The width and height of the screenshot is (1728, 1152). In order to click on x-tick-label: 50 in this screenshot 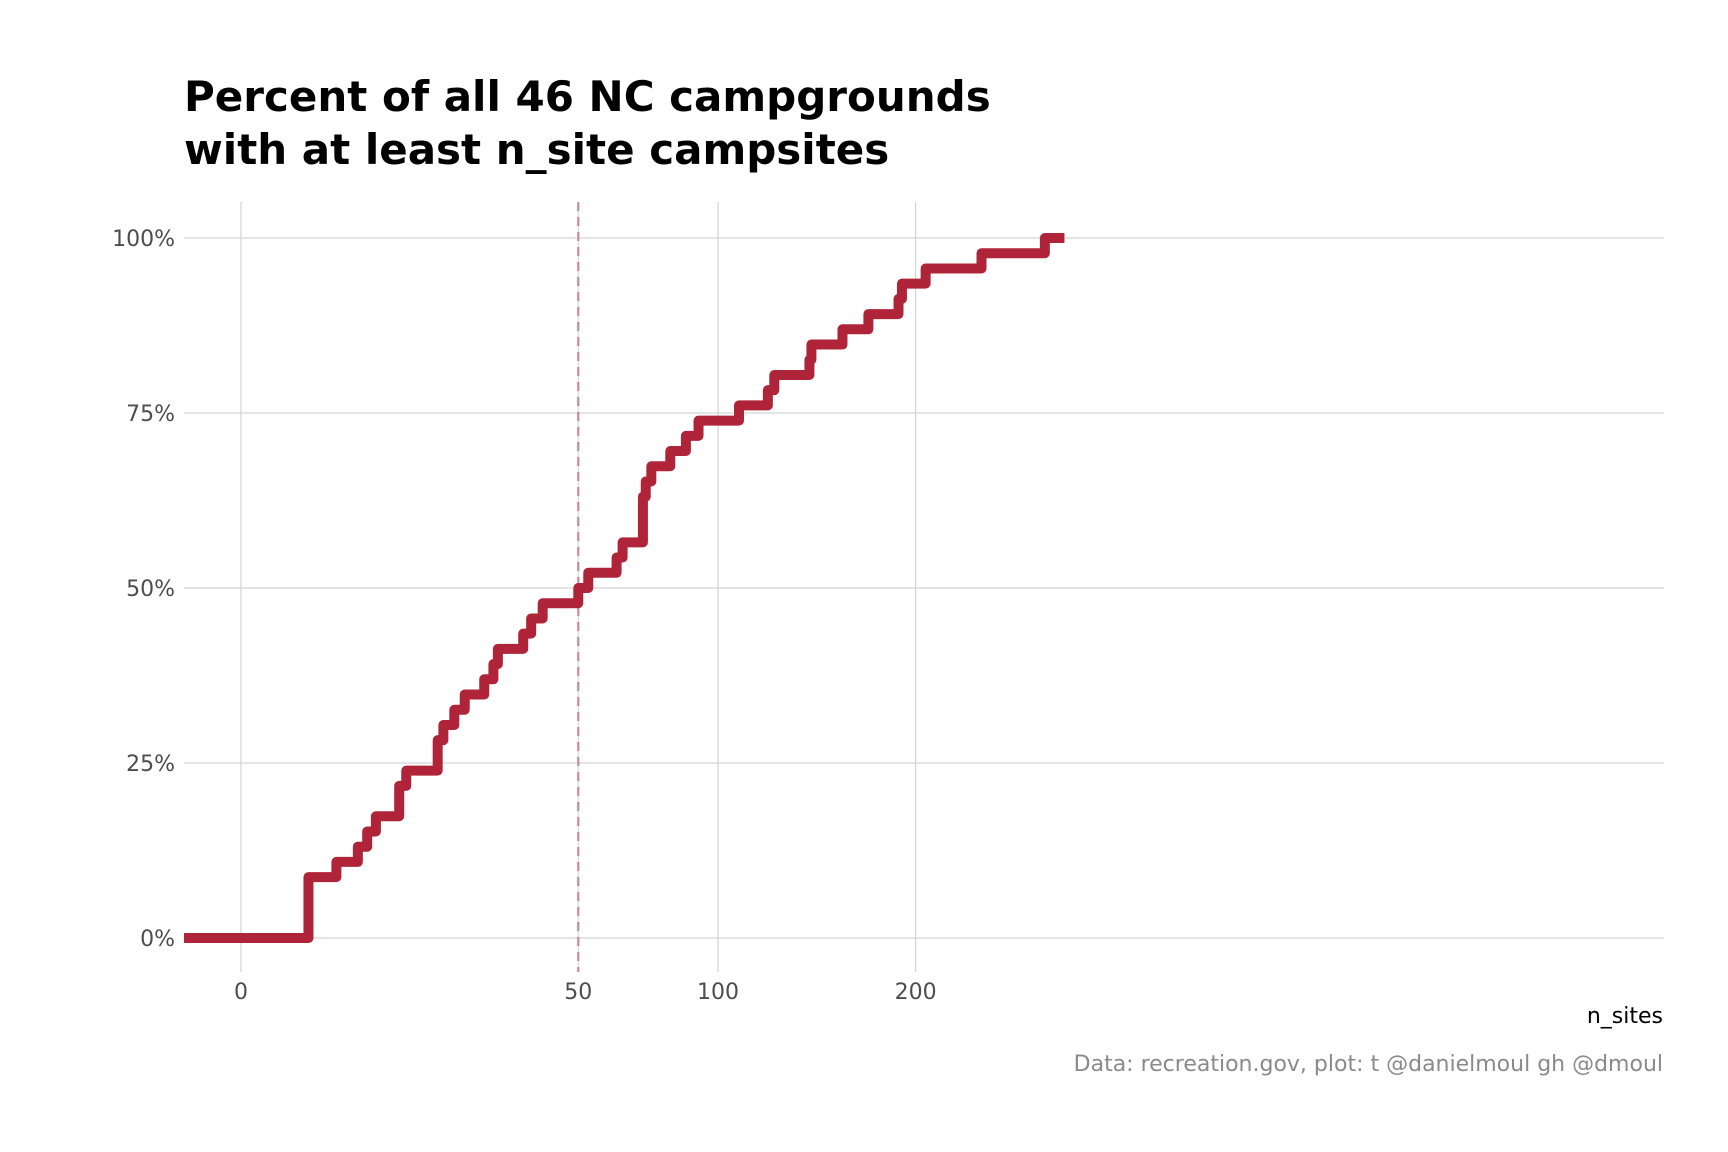, I will do `click(578, 992)`.